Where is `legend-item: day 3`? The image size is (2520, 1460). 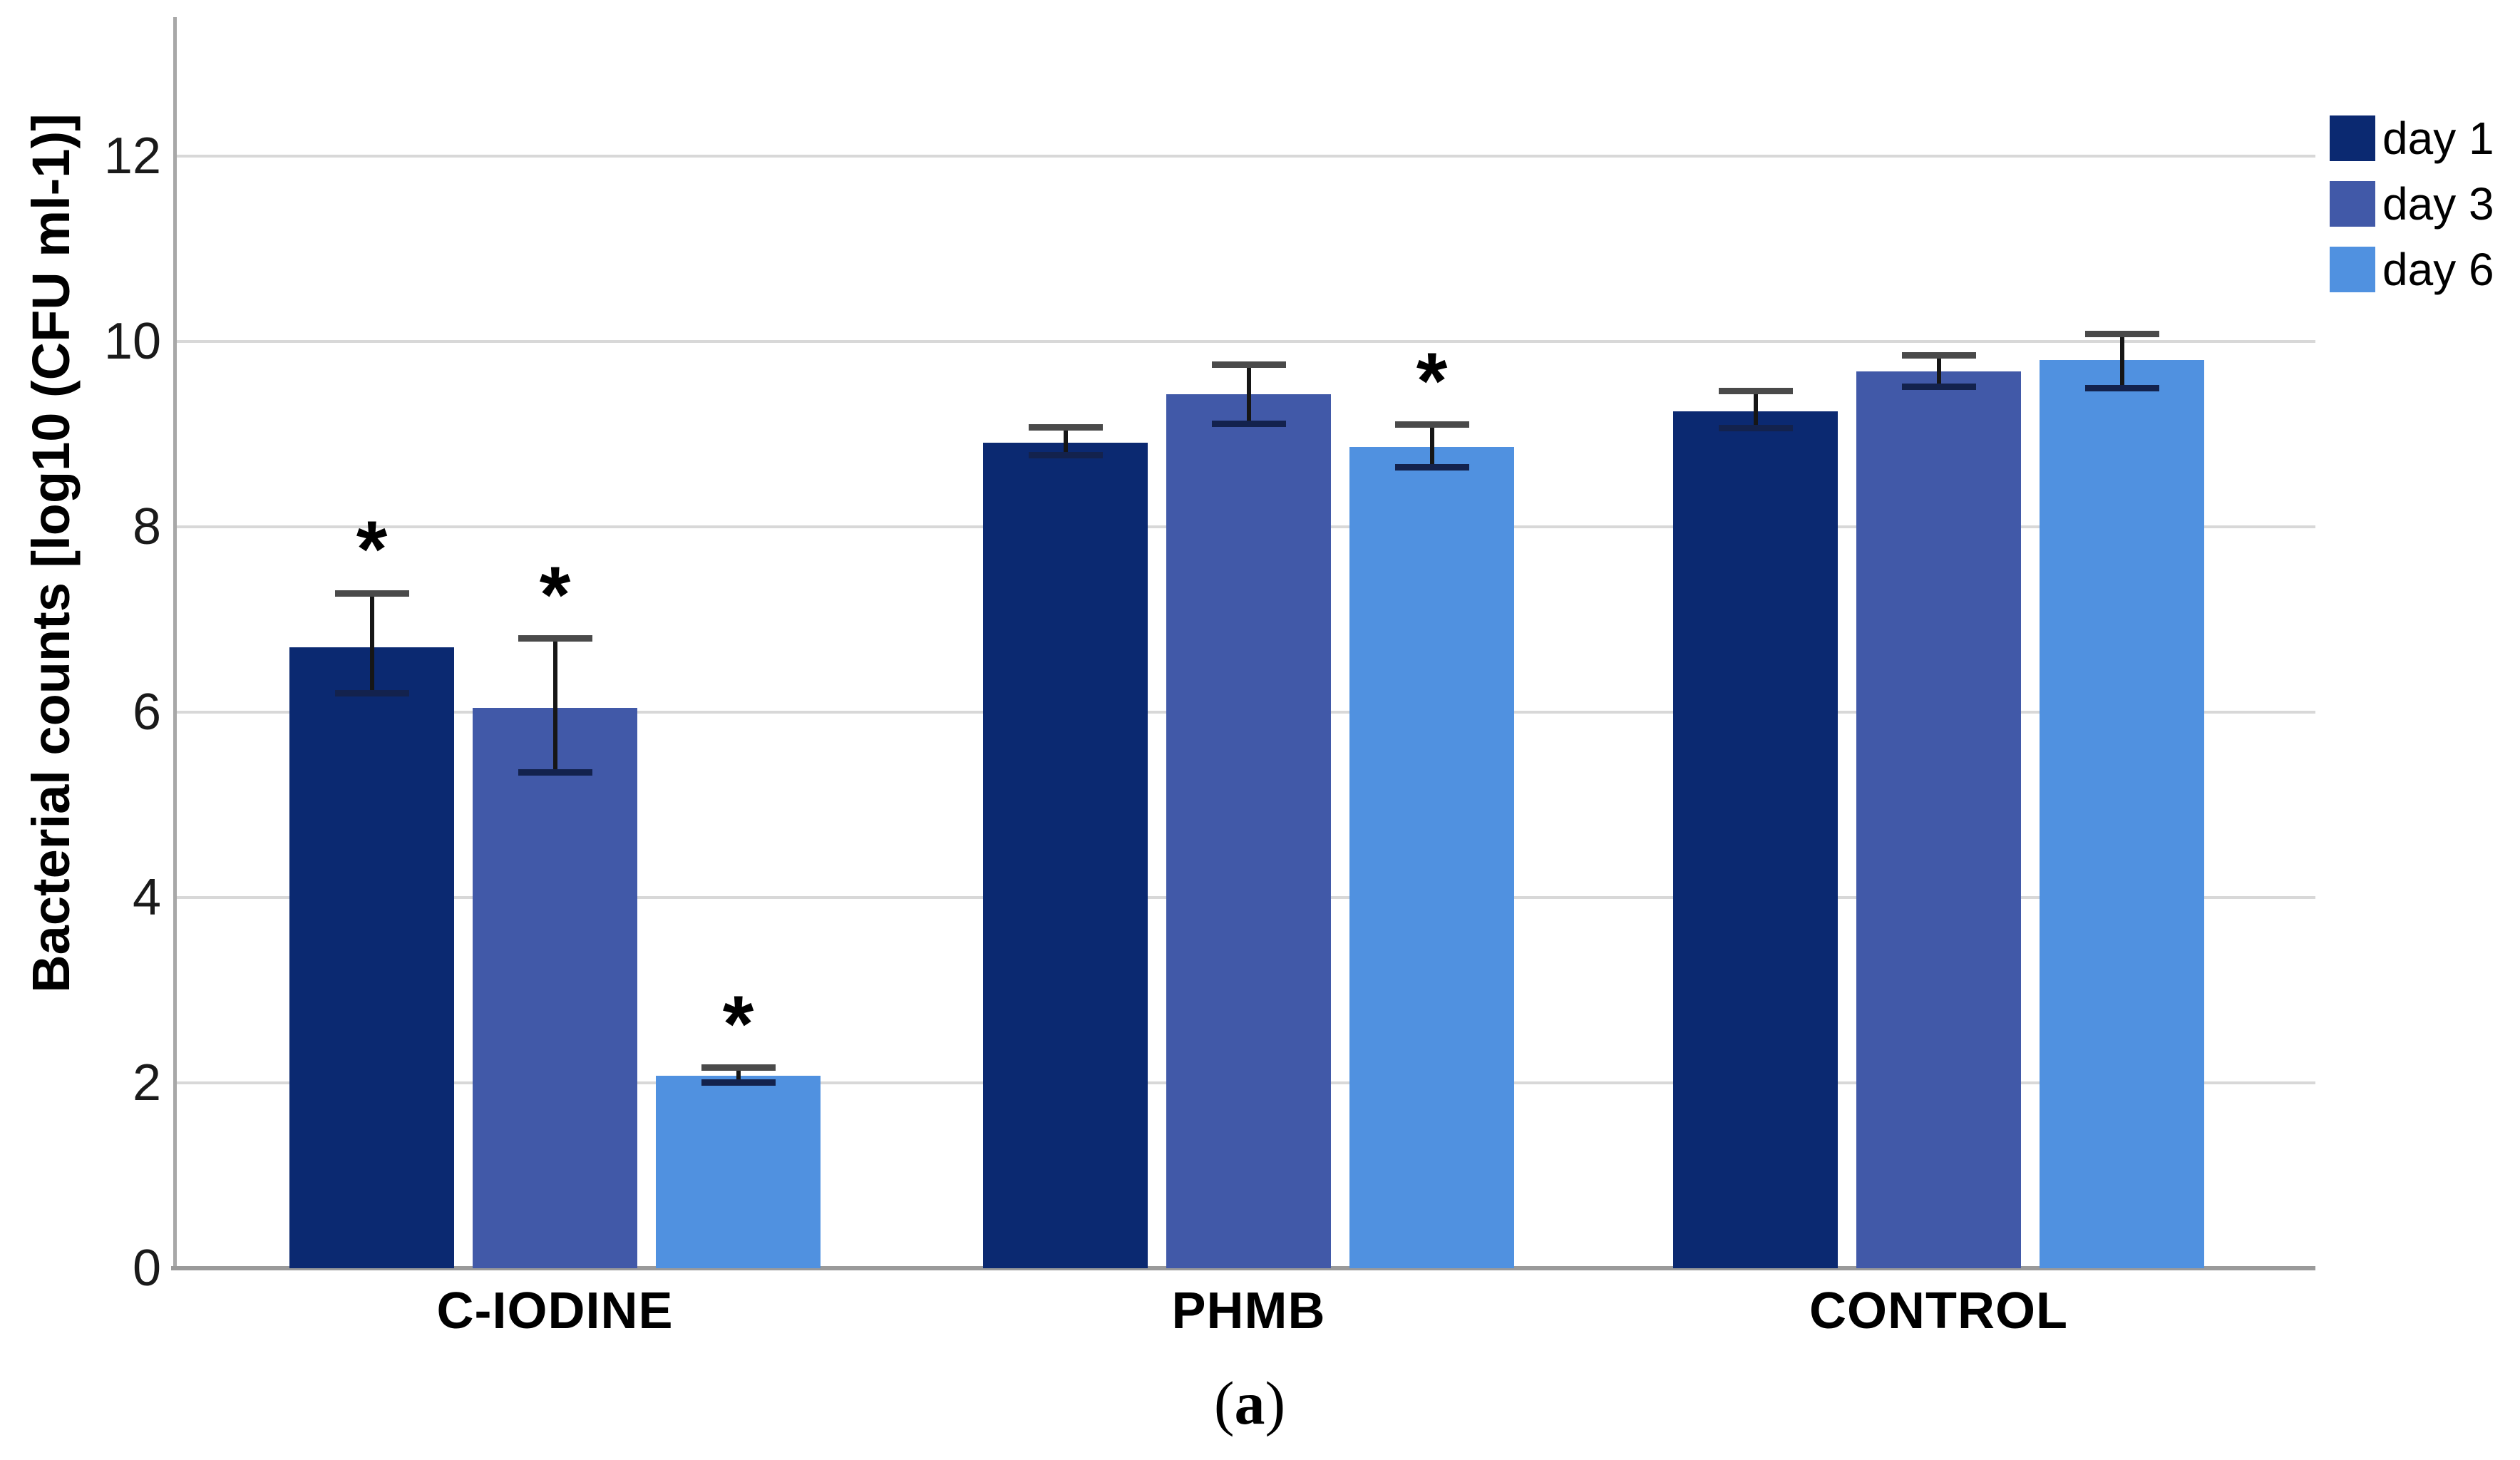
legend-item: day 3 is located at coordinates (2412, 204).